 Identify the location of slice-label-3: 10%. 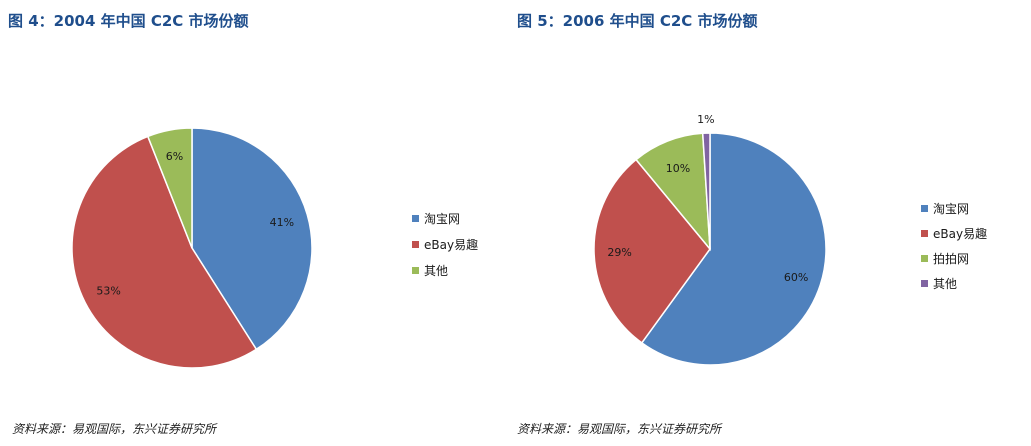
(678, 168).